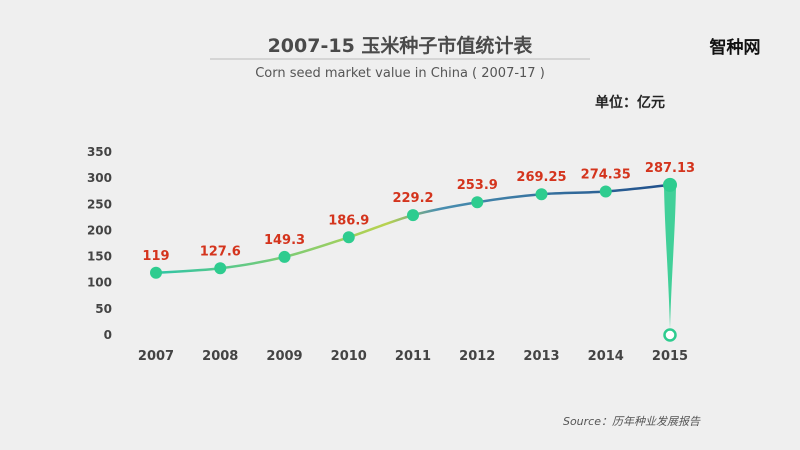 The height and width of the screenshot is (450, 800). Describe the element at coordinates (413, 228) in the screenshot. I see `data-points` at that location.